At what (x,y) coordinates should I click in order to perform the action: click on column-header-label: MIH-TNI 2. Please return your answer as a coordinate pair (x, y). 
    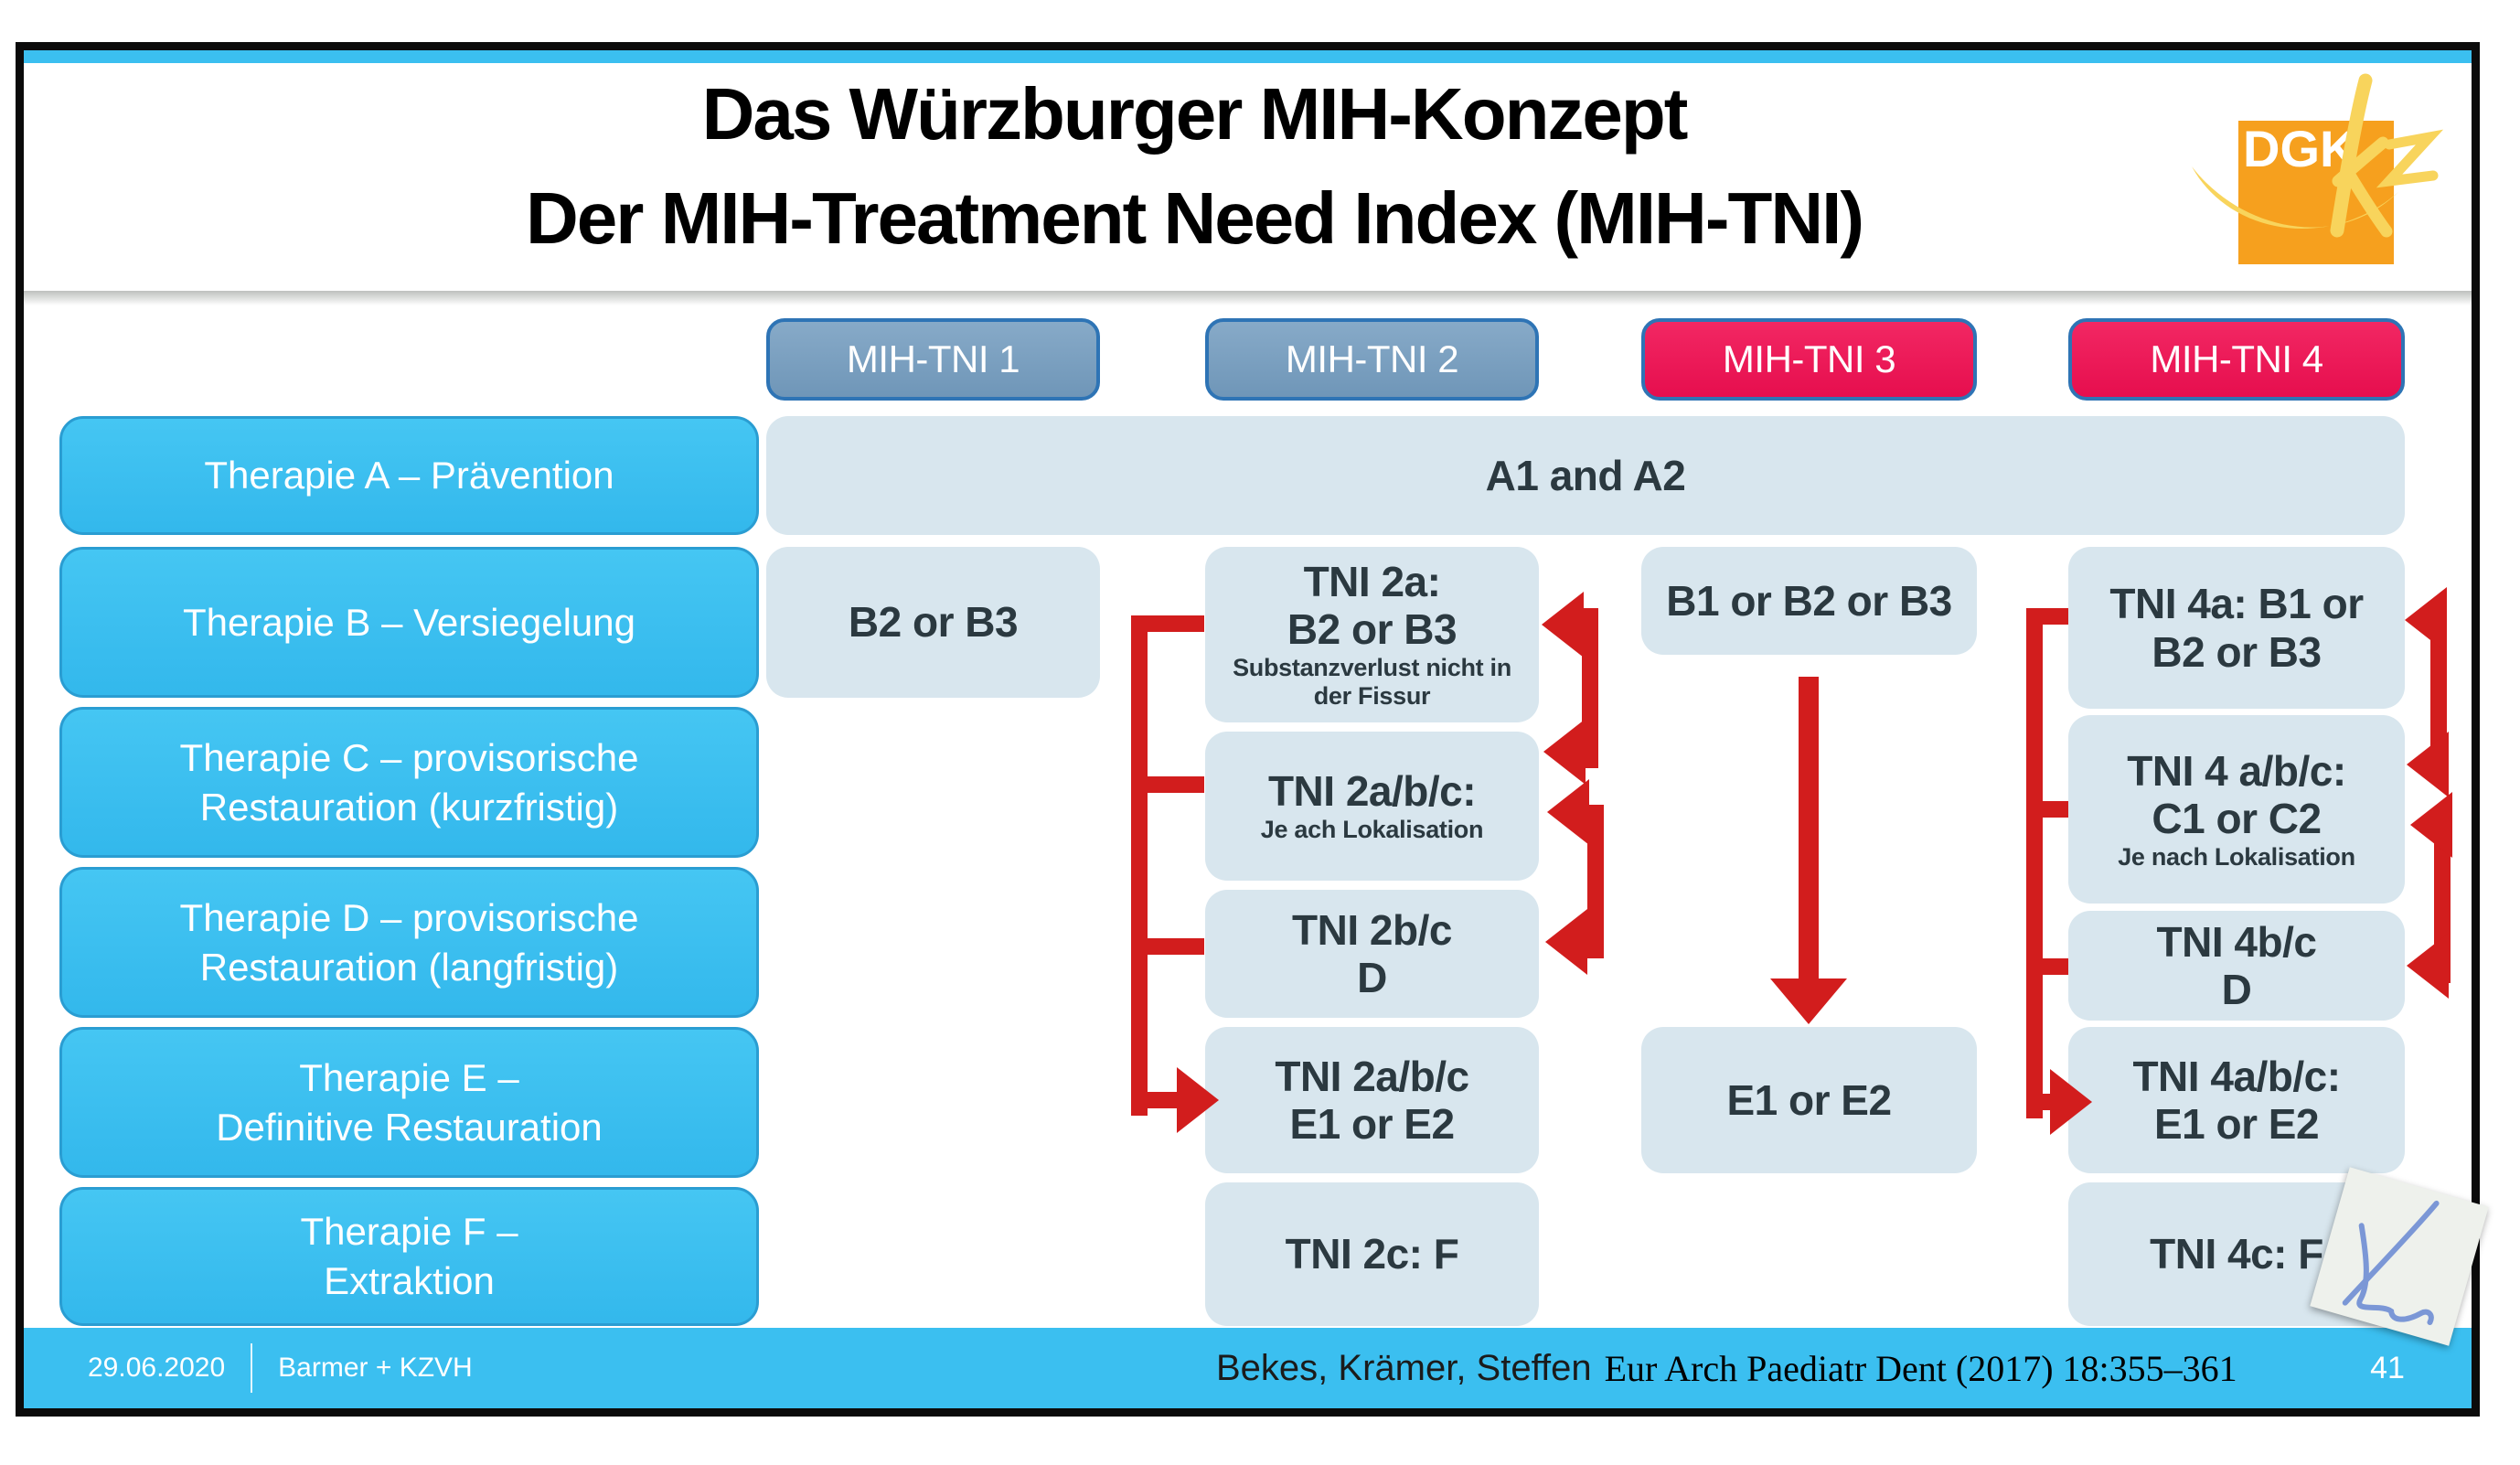
    Looking at the image, I should click on (1372, 358).